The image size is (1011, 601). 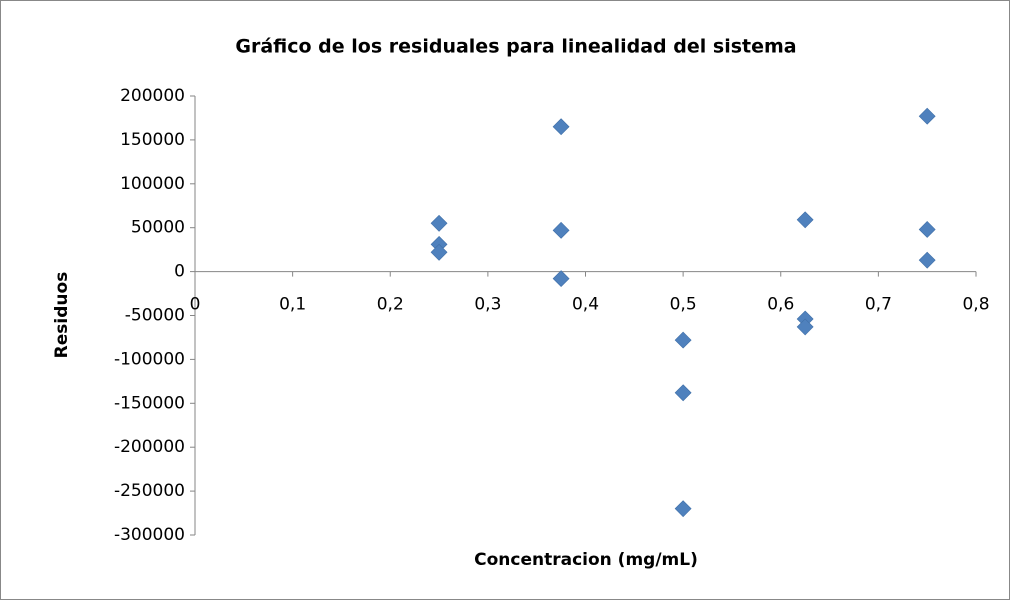 What do you see at coordinates (585, 305) in the screenshot?
I see `x-tick-label: 0,4` at bounding box center [585, 305].